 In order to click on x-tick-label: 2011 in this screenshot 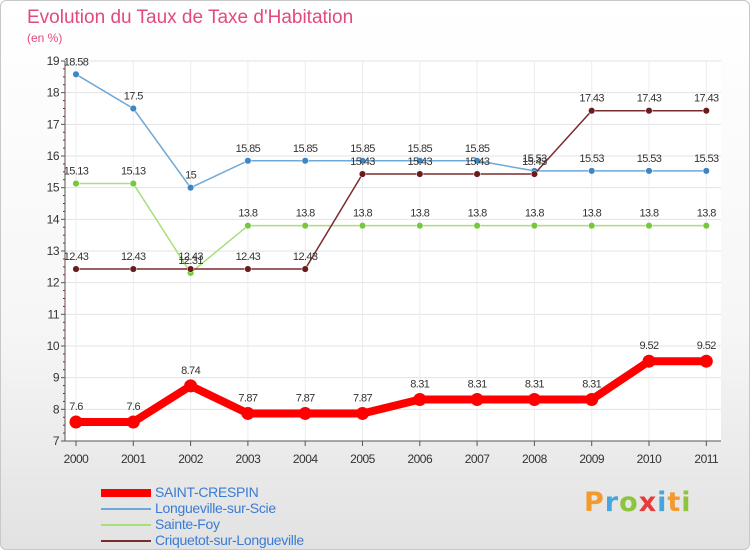, I will do `click(706, 459)`.